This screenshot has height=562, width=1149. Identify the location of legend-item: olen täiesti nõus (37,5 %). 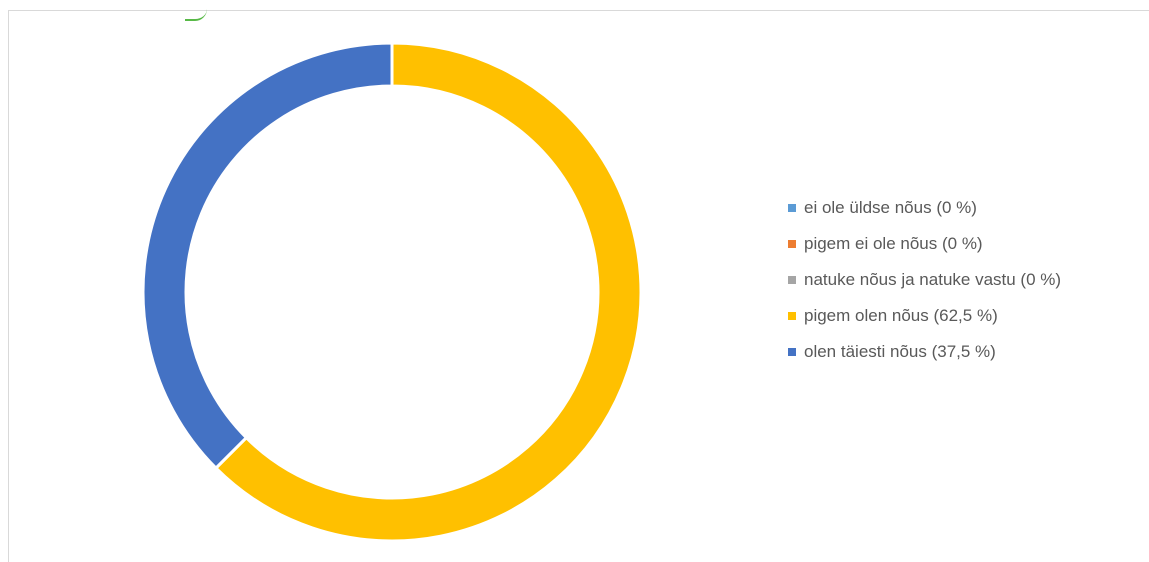
(924, 352).